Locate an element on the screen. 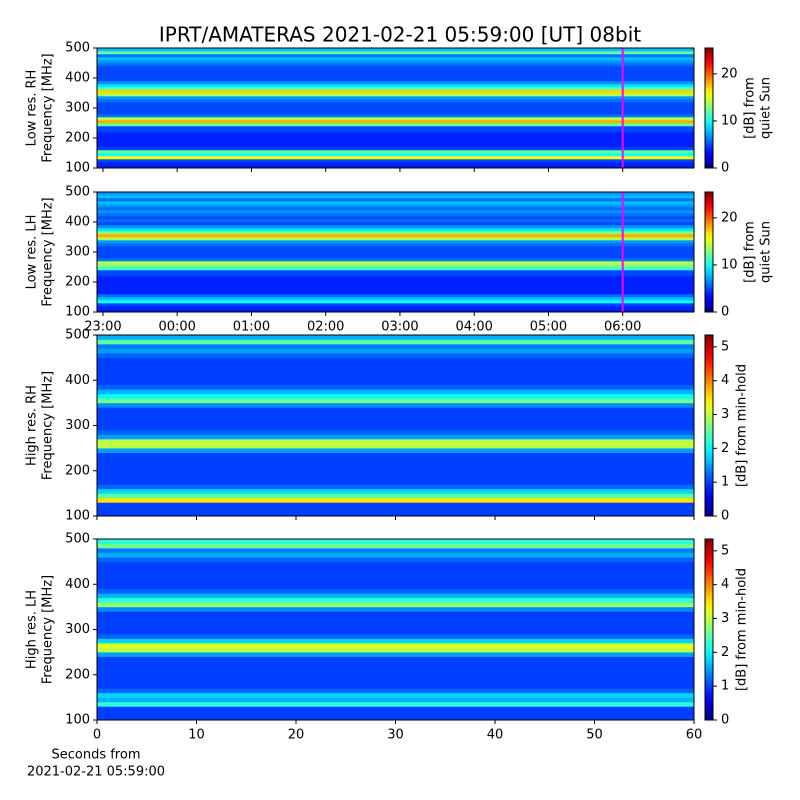  x-tick-label: 23:00 is located at coordinates (102, 327).